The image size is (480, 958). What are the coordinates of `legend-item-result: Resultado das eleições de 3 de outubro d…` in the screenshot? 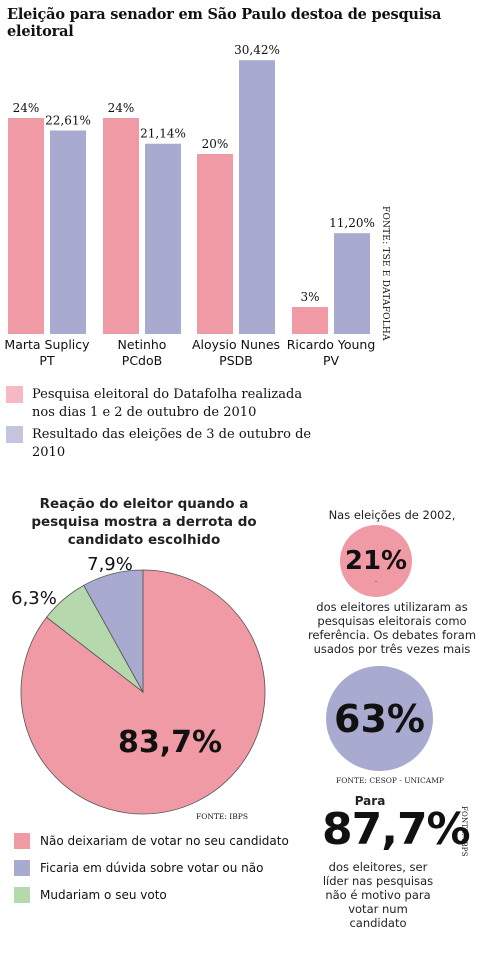 It's located at (176, 444).